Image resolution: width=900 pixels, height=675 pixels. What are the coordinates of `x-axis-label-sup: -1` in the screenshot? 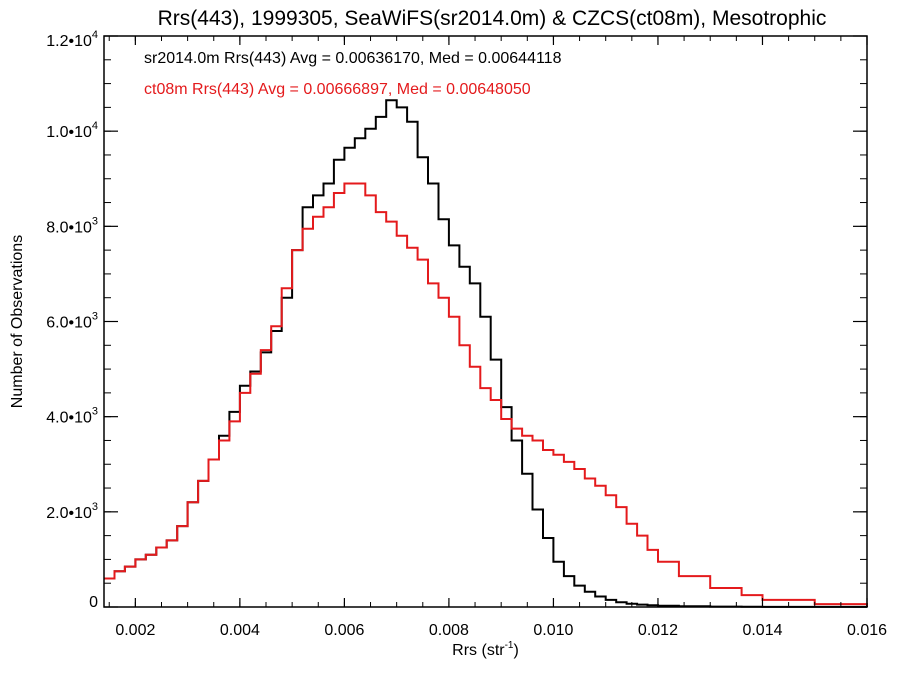 It's located at (509, 645).